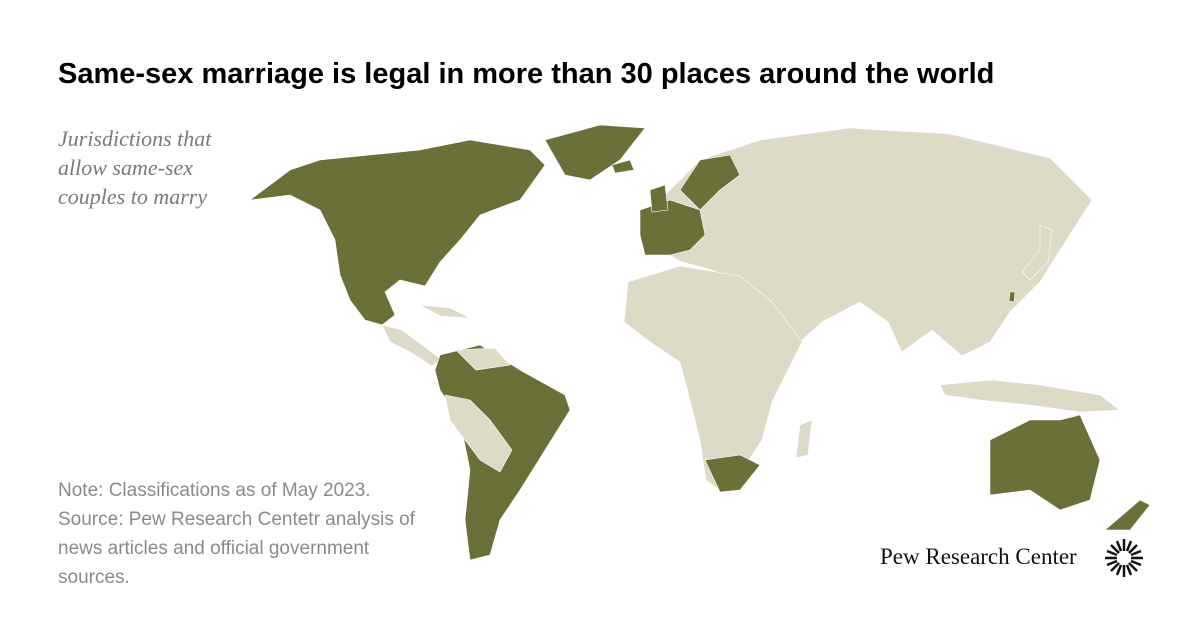 This screenshot has height=628, width=1200. I want to click on south-africa, so click(732, 473).